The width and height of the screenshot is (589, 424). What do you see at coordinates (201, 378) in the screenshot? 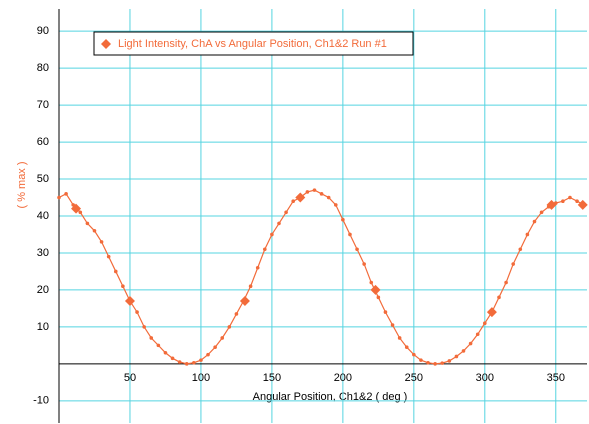
I see `x-tick-label: 100` at bounding box center [201, 378].